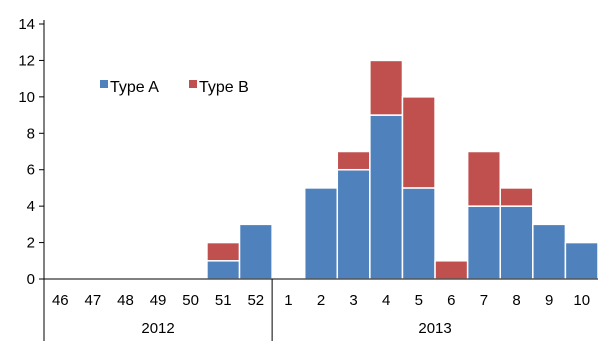 The width and height of the screenshot is (598, 341). What do you see at coordinates (60, 300) in the screenshot?
I see `x-tick-label-46-0: 46` at bounding box center [60, 300].